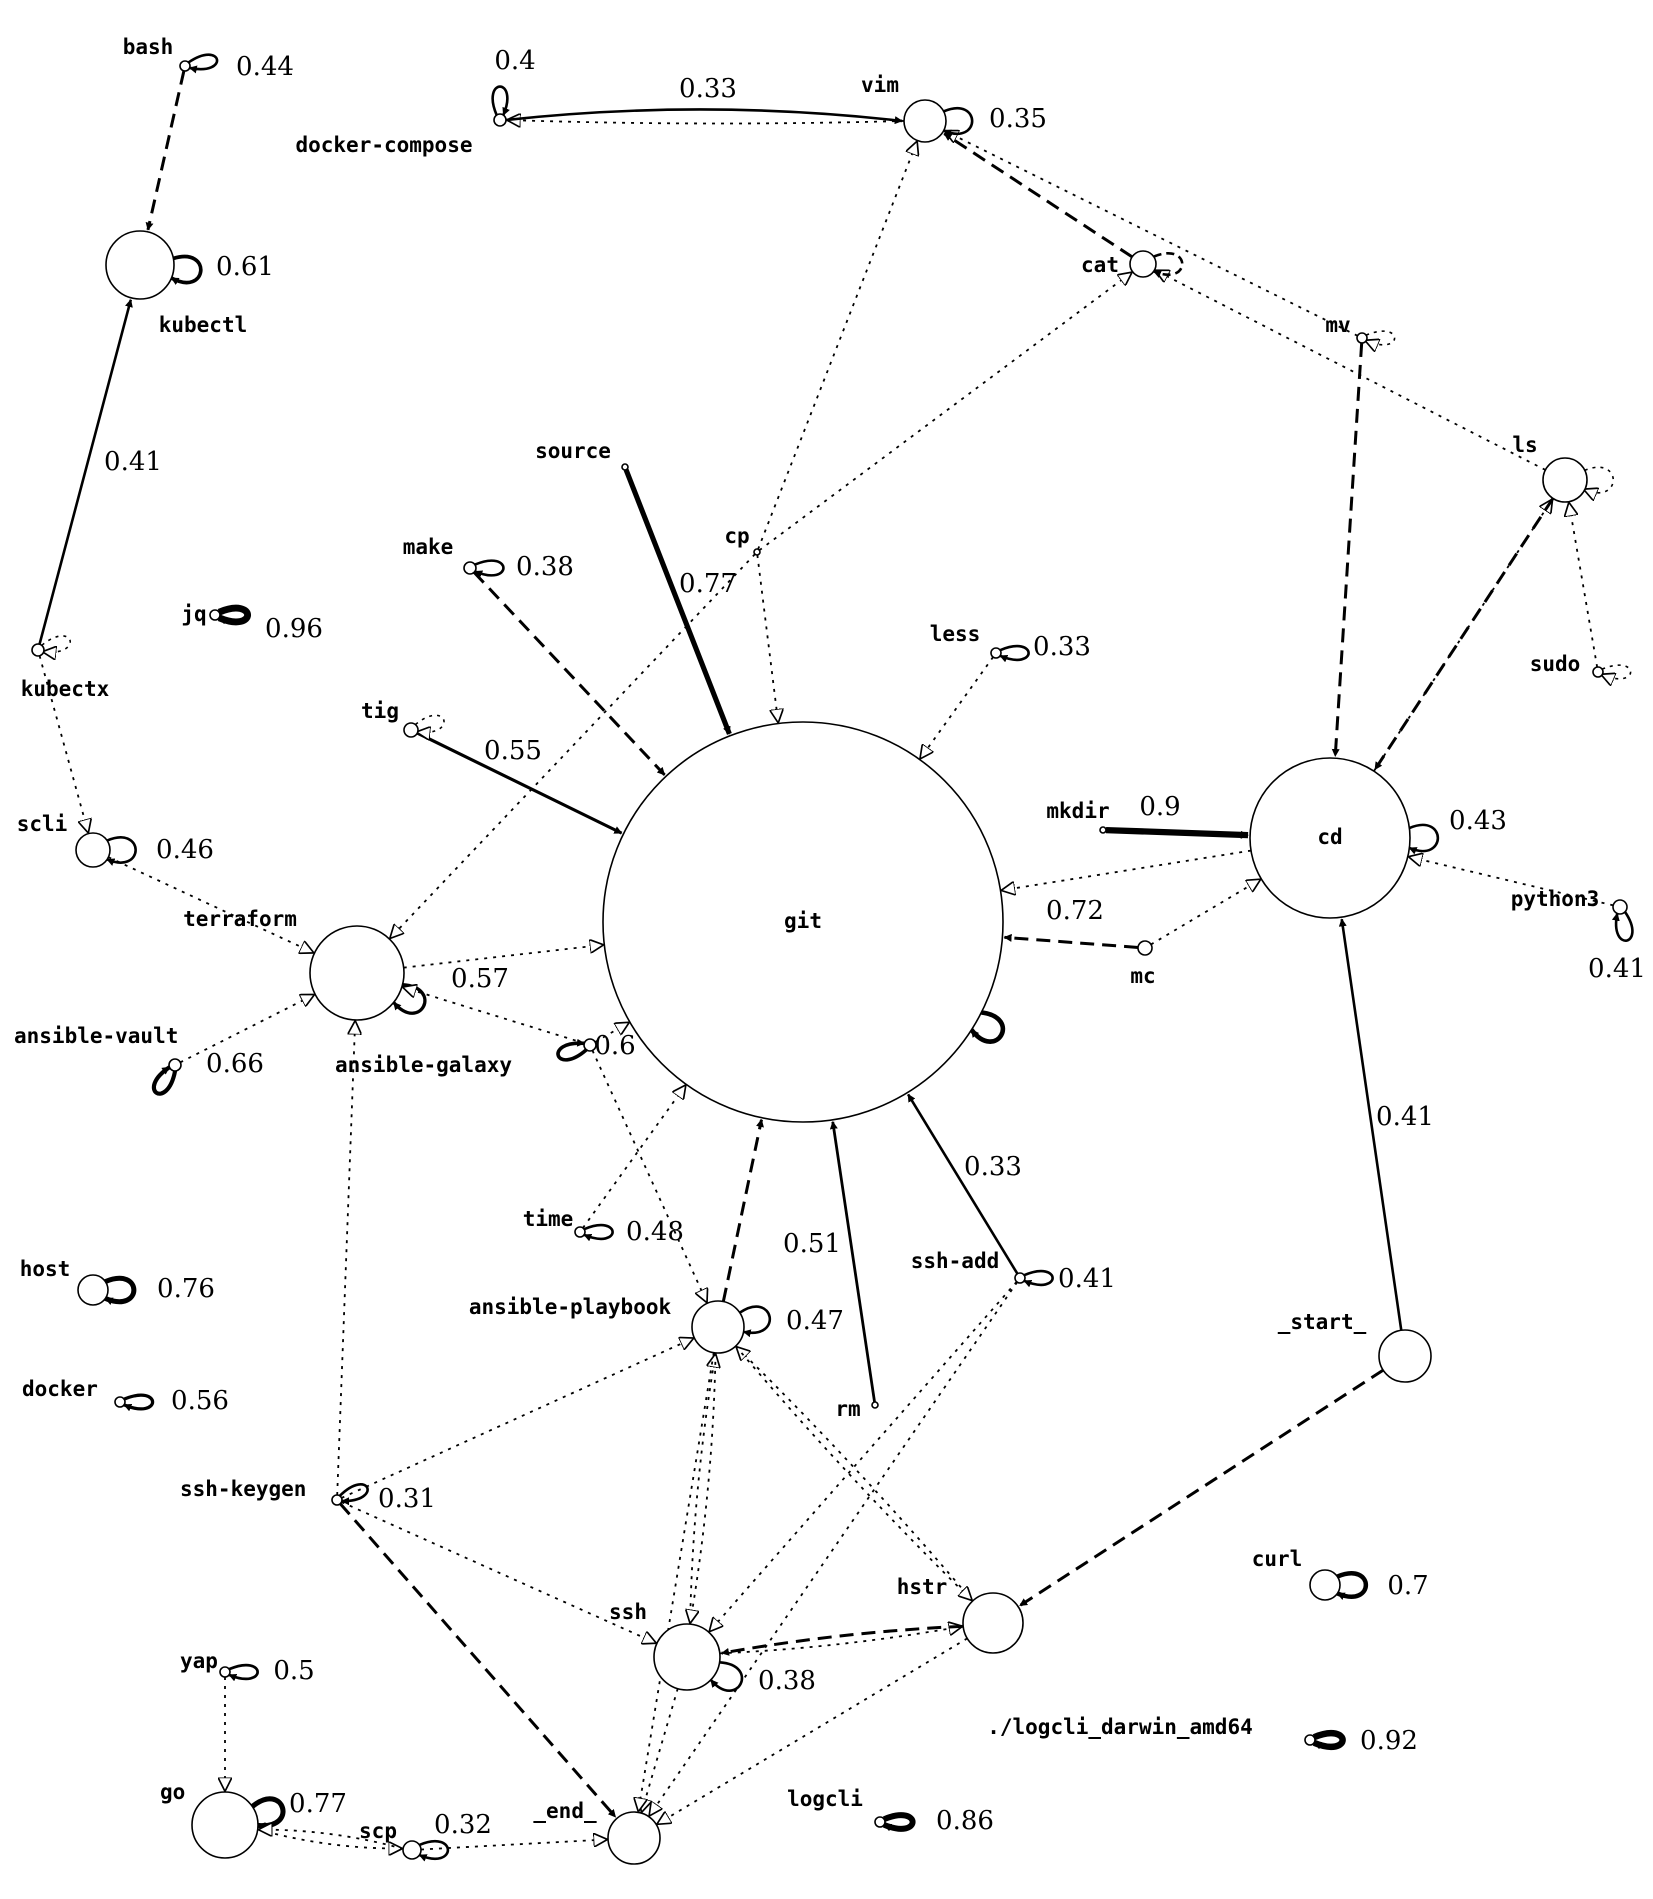  I want to click on node-label: cat, so click(1100, 265).